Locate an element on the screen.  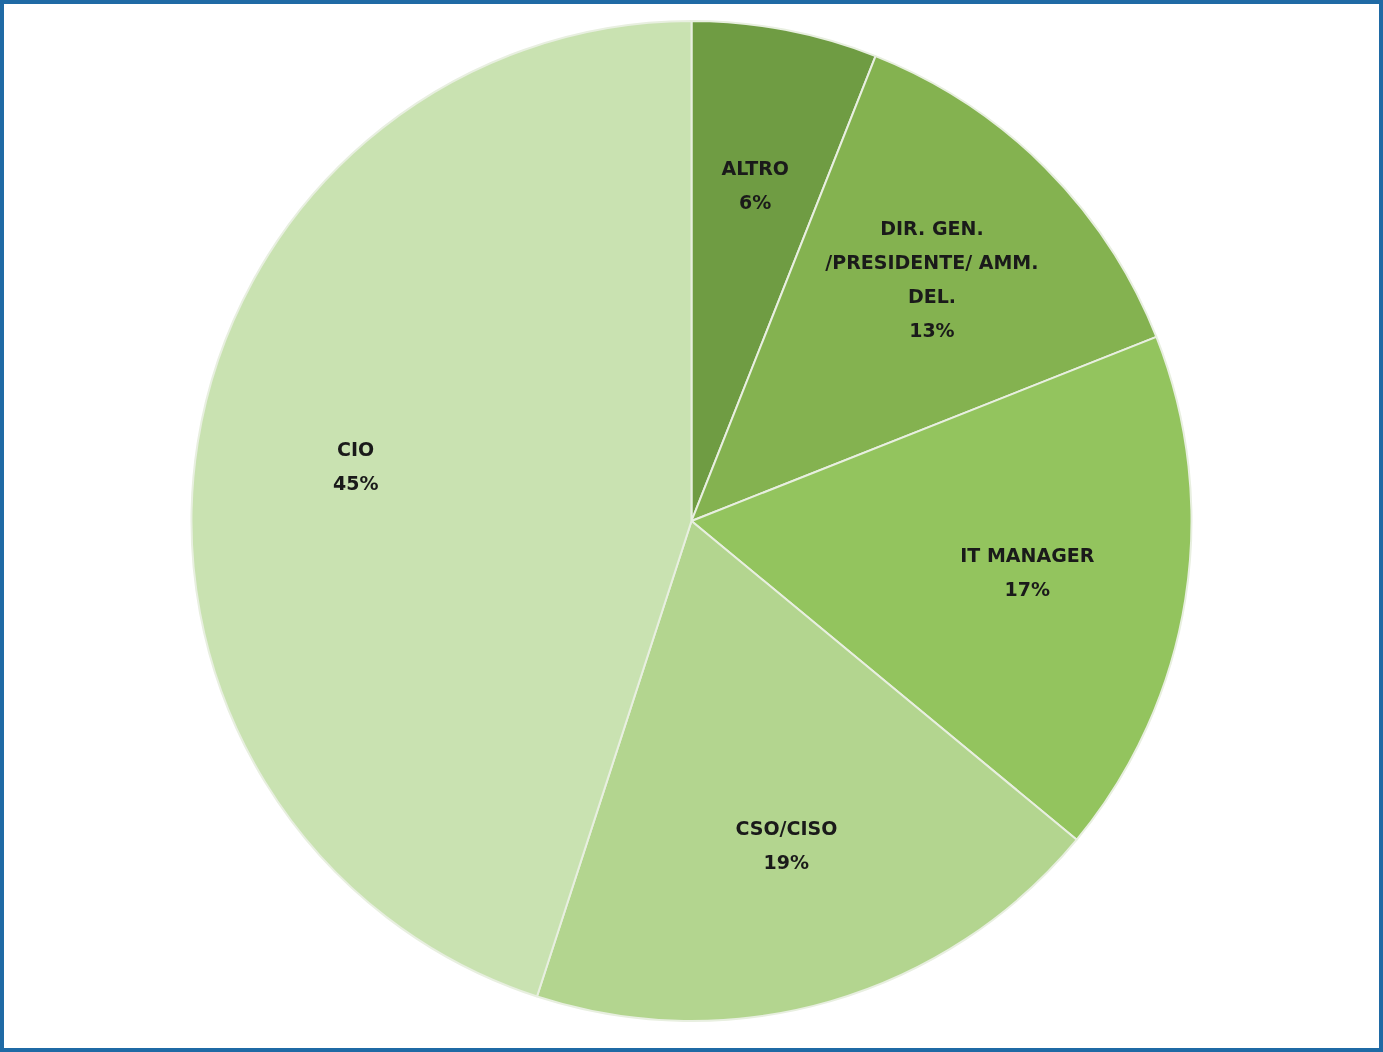
data-label: 45% is located at coordinates (355, 482).